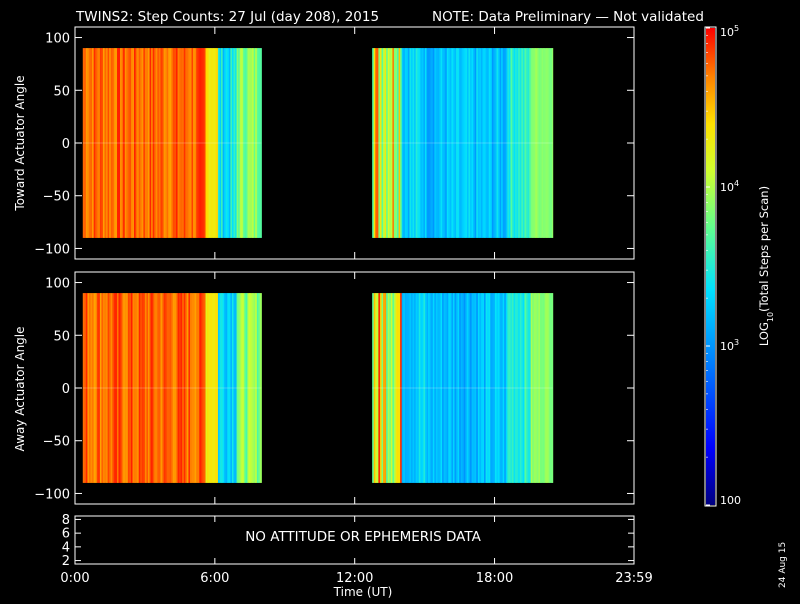 Image resolution: width=800 pixels, height=604 pixels. What do you see at coordinates (739, 265) in the screenshot?
I see `colorbar: 105 104 103 100 LOG10(Total Steps per Scan)` at bounding box center [739, 265].